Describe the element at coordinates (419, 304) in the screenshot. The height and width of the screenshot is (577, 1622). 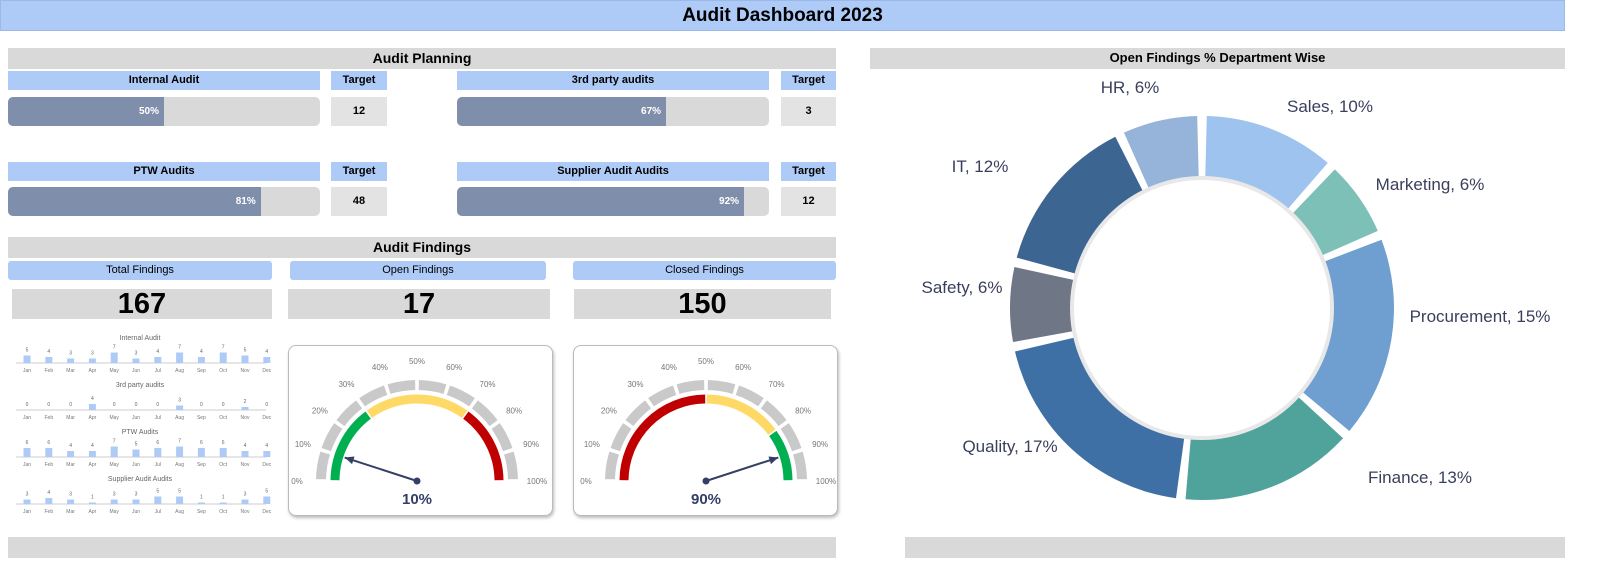
I see `open-findings-value: 17` at that location.